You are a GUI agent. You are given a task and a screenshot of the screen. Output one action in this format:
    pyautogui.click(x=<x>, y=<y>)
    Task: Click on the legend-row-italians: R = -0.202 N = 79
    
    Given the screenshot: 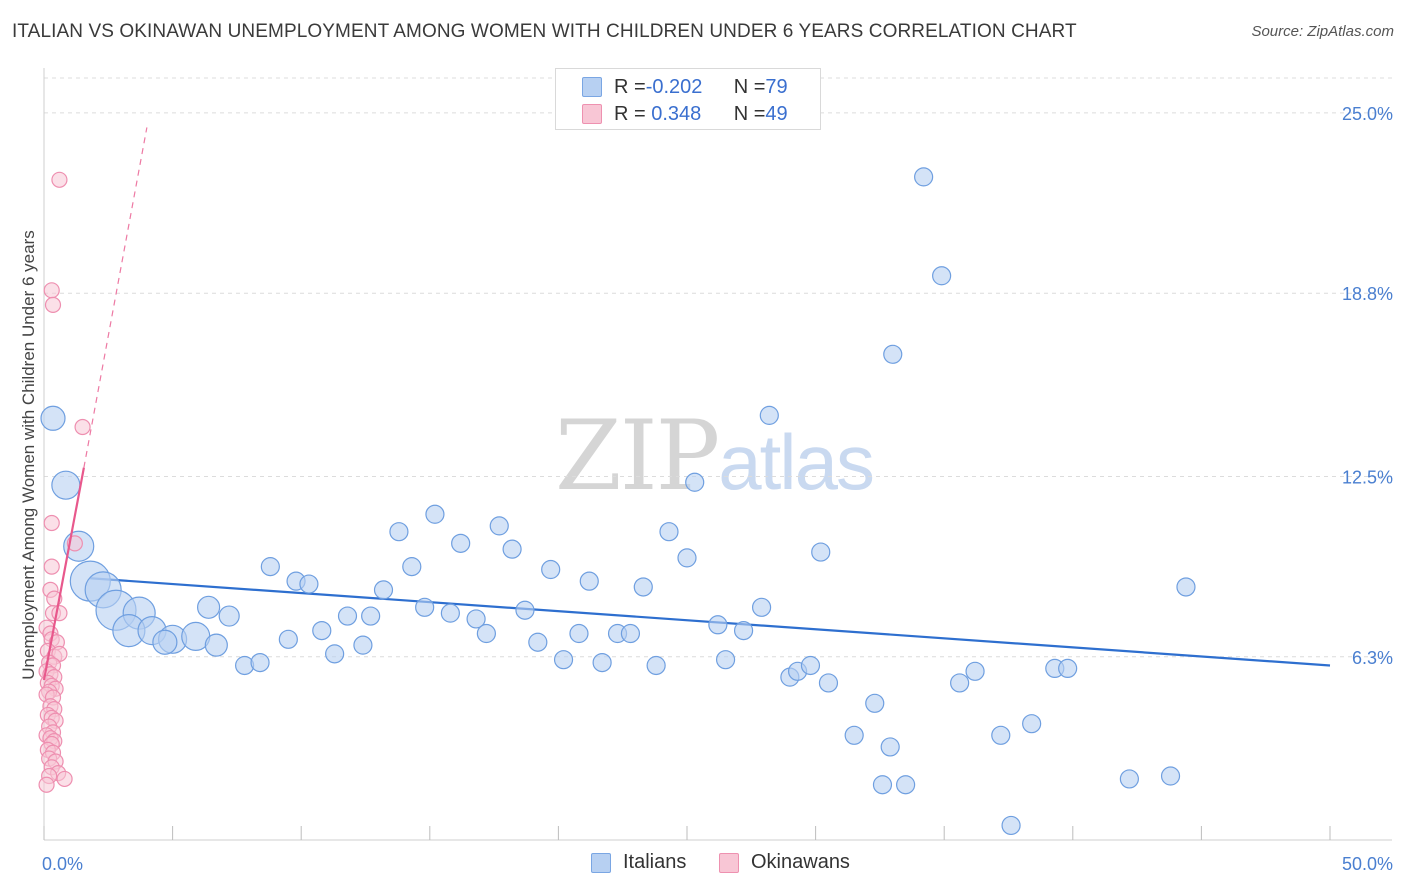 What is the action you would take?
    pyautogui.click(x=685, y=87)
    